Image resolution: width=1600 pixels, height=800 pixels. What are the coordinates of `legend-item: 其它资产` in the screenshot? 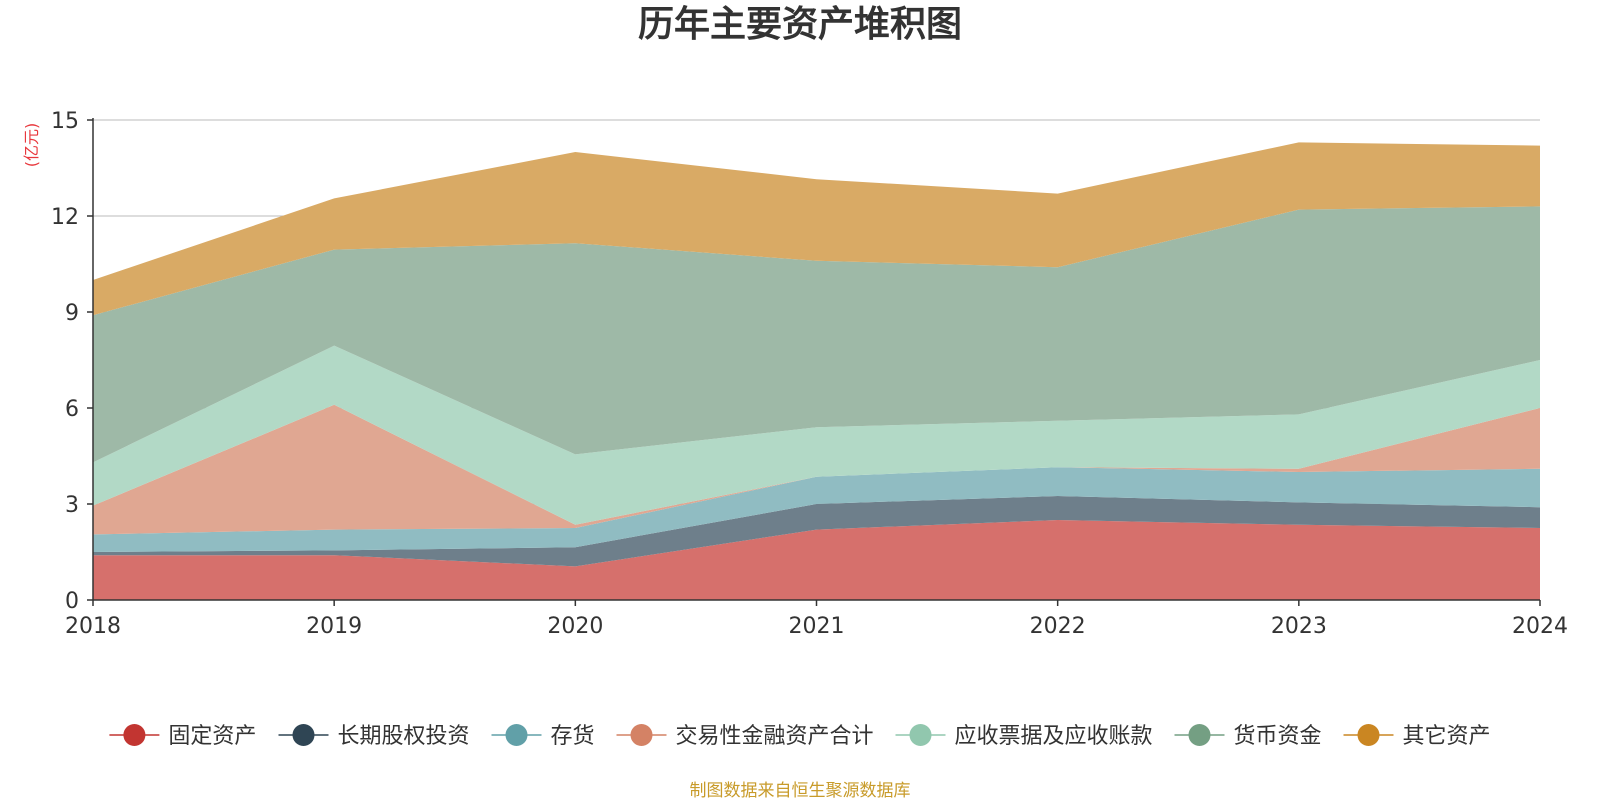 It's located at (1417, 736).